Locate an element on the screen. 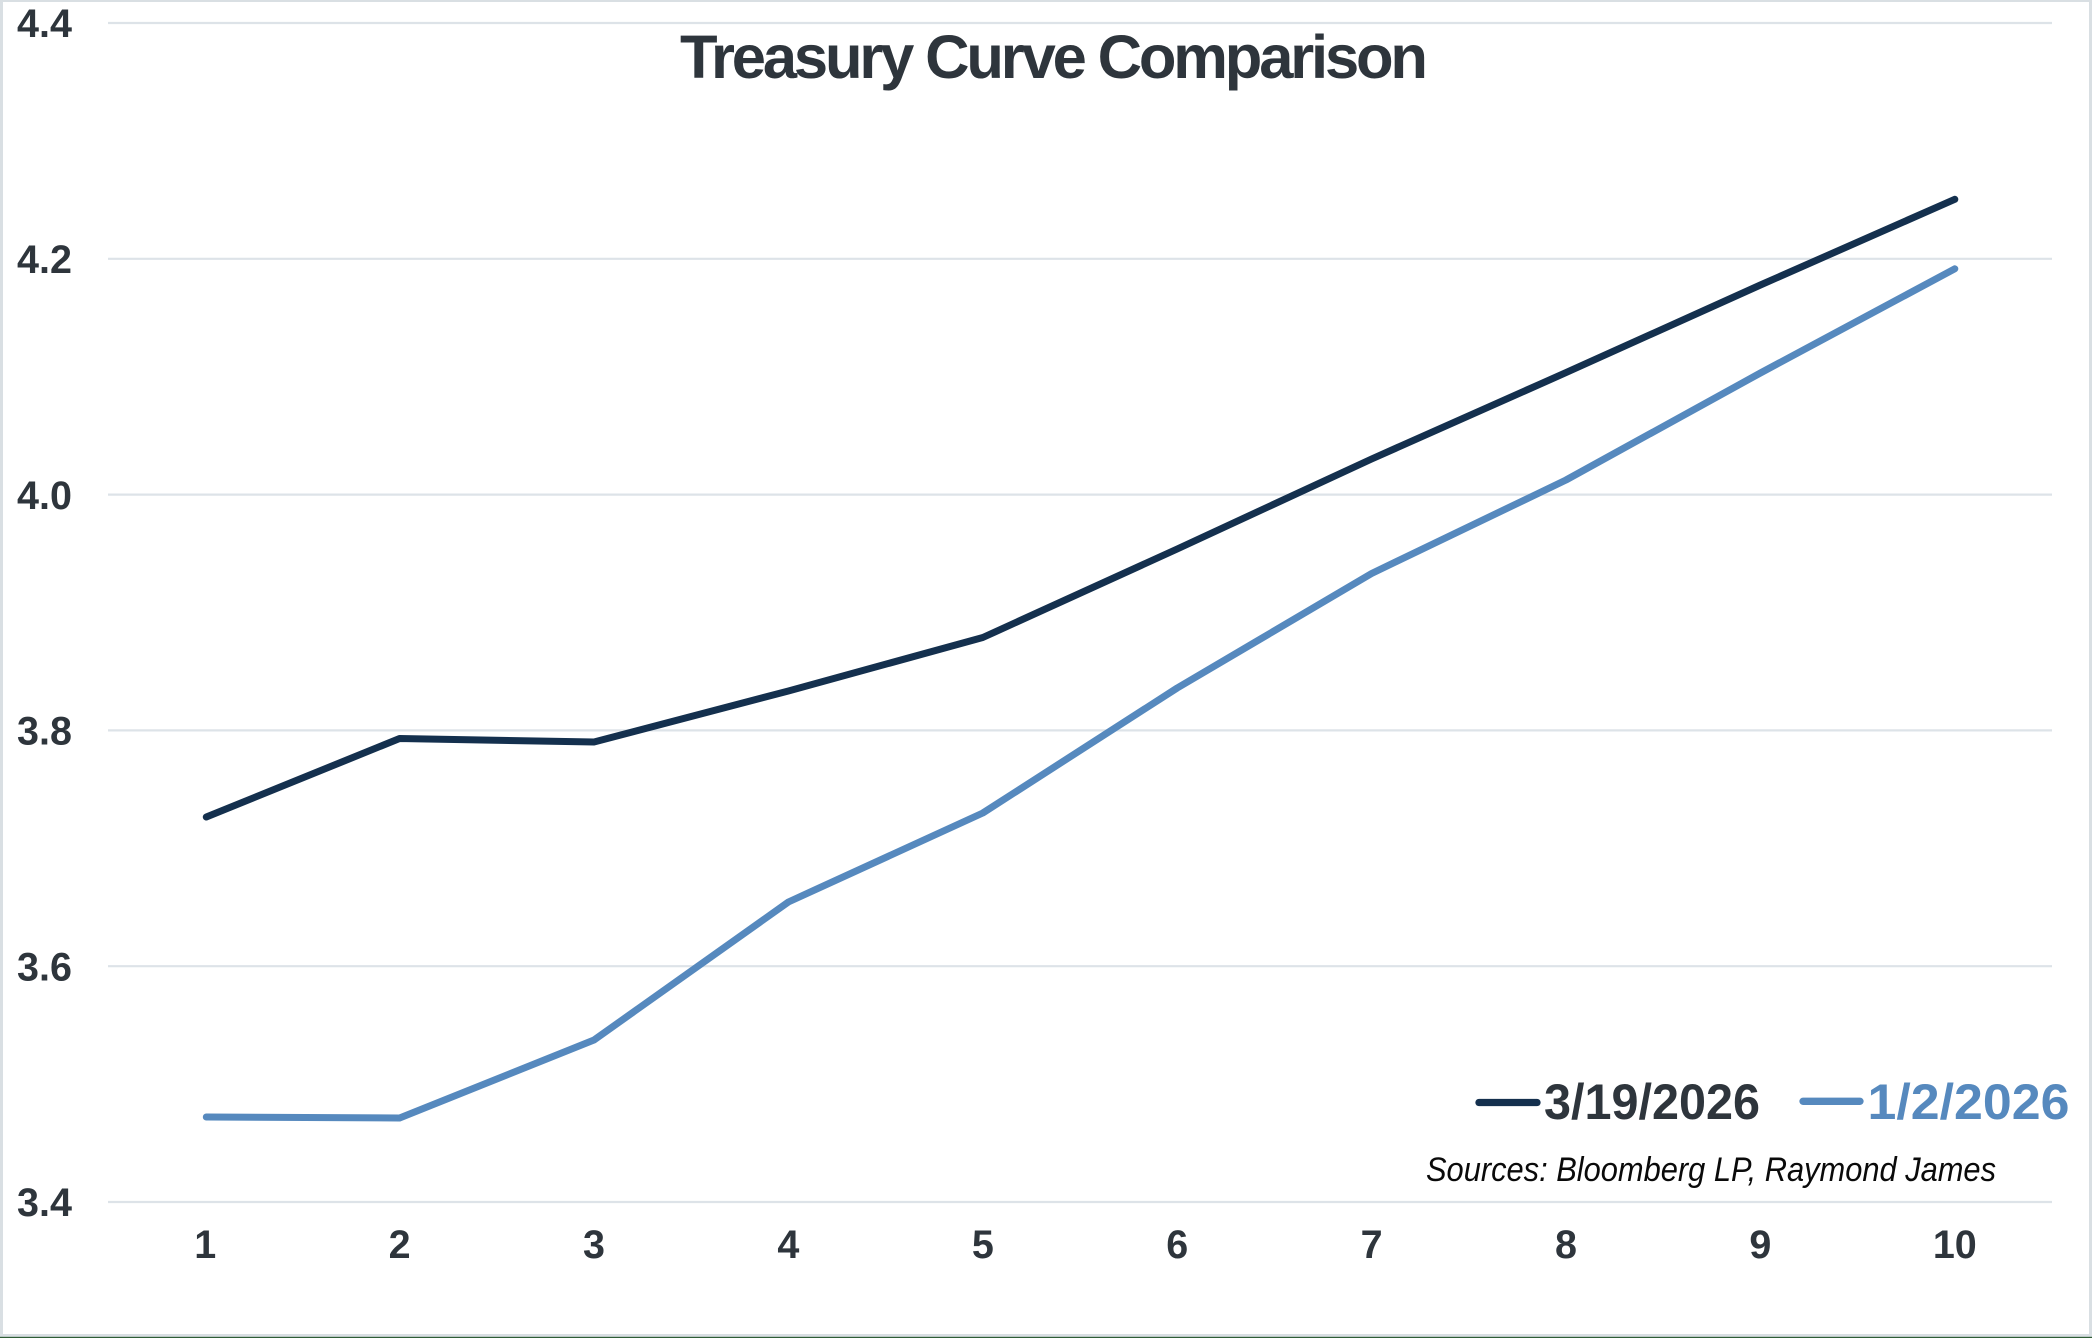 The image size is (2092, 1338). svg-text: 5 is located at coordinates (983, 1245).